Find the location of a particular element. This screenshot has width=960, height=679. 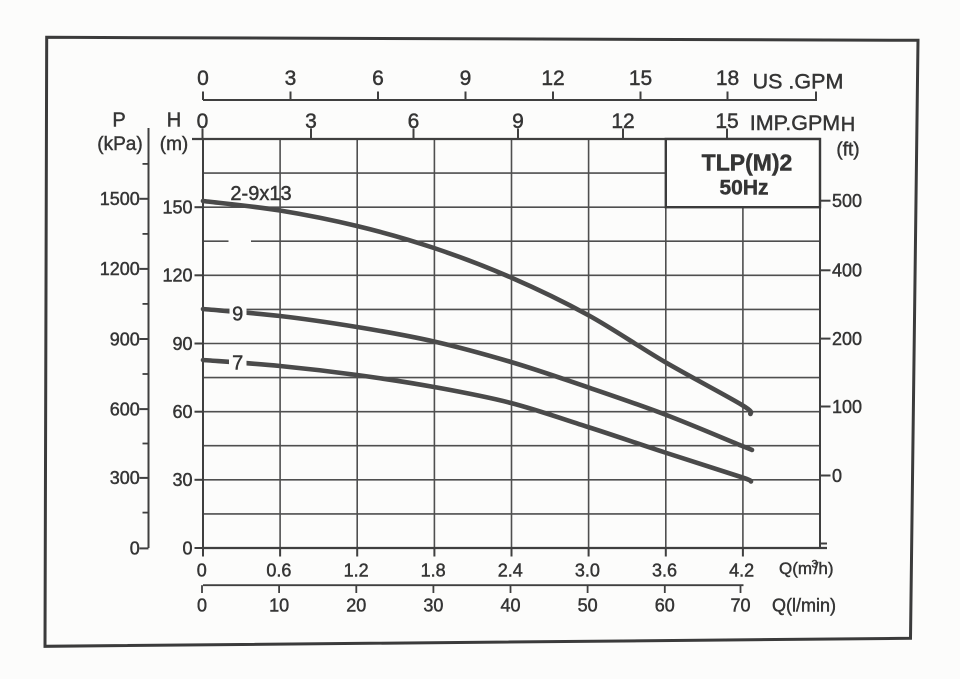

svg-text: P is located at coordinates (118, 120).